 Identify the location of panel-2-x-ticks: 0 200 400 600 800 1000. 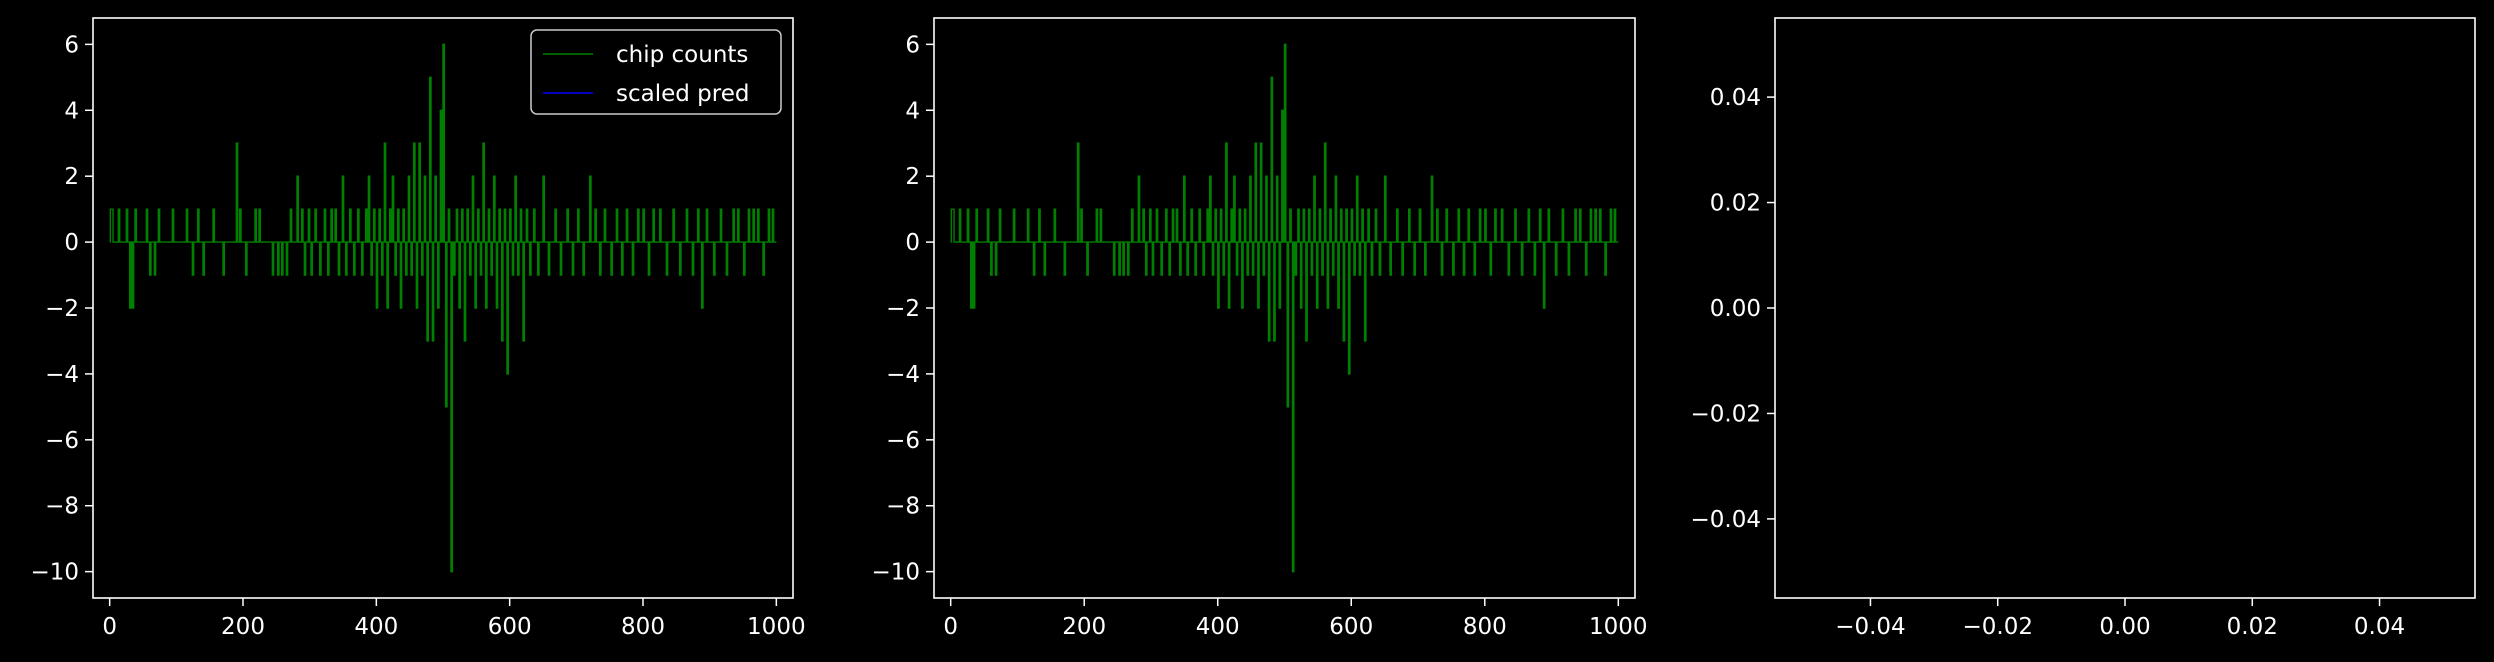
(1295, 619).